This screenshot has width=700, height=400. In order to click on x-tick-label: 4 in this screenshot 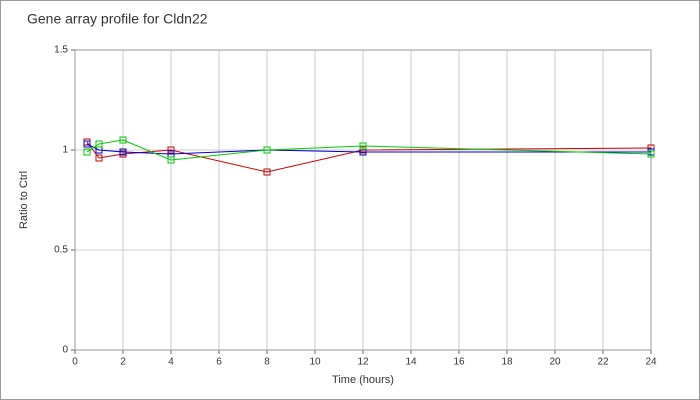, I will do `click(171, 362)`.